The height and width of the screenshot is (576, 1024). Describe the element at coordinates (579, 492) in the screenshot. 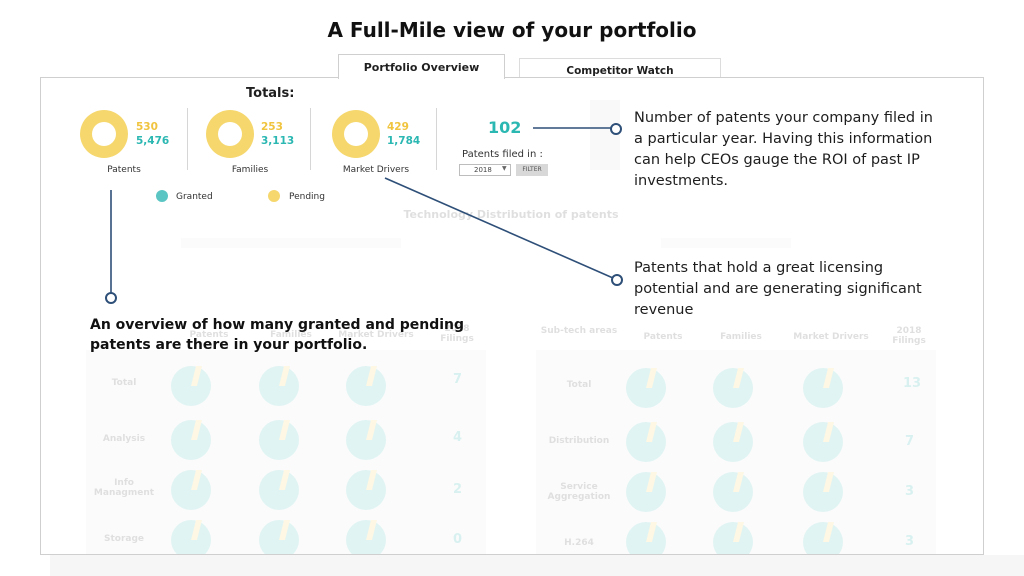

I see `right-row-label: Service Aggregation` at that location.